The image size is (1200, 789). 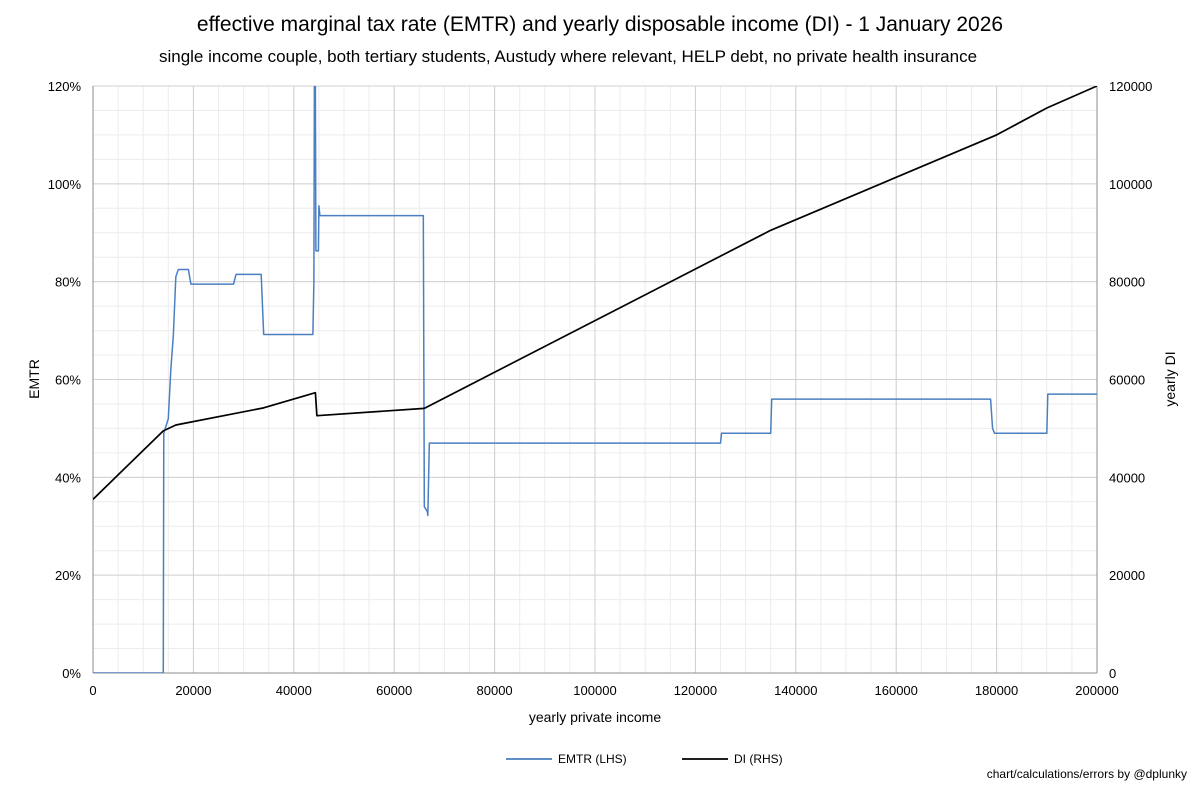 I want to click on legend-label: DI (RHS), so click(x=758, y=759).